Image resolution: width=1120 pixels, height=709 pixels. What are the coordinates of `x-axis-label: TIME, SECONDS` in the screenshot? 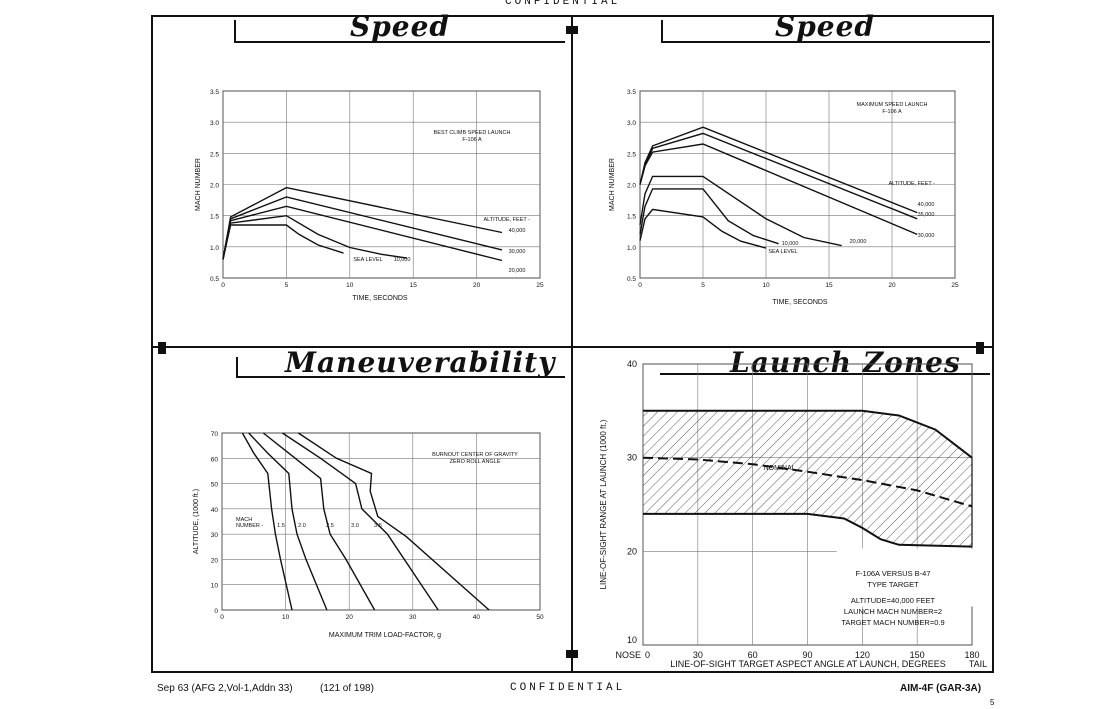 It's located at (800, 302).